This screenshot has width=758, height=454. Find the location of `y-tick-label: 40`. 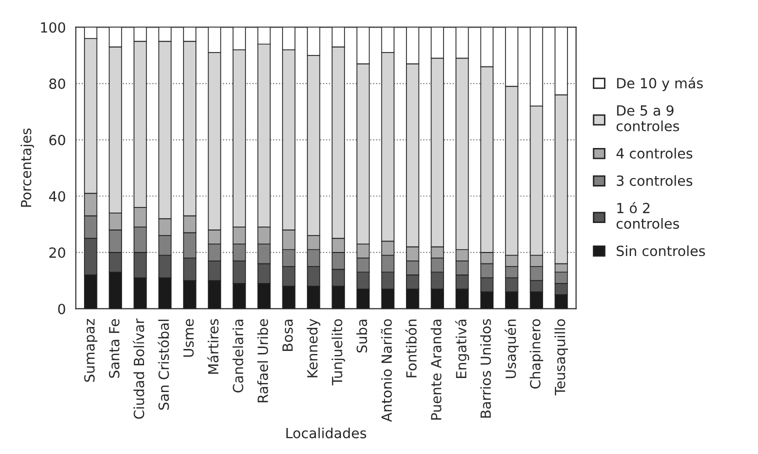

y-tick-label: 40 is located at coordinates (57, 196).